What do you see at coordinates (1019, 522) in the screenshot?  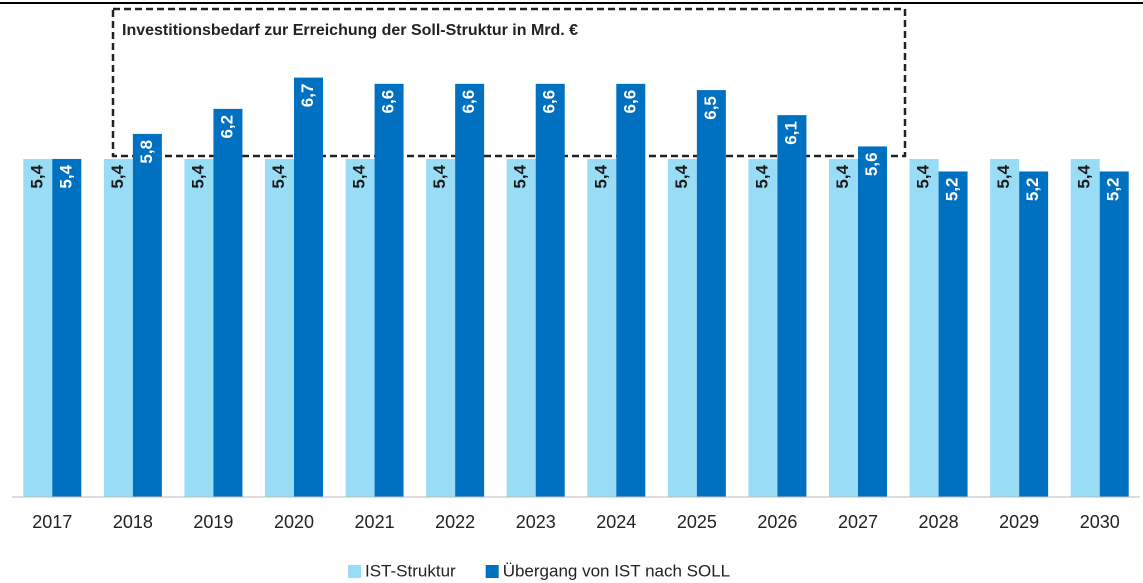 I see `x-tick-label: 2029` at bounding box center [1019, 522].